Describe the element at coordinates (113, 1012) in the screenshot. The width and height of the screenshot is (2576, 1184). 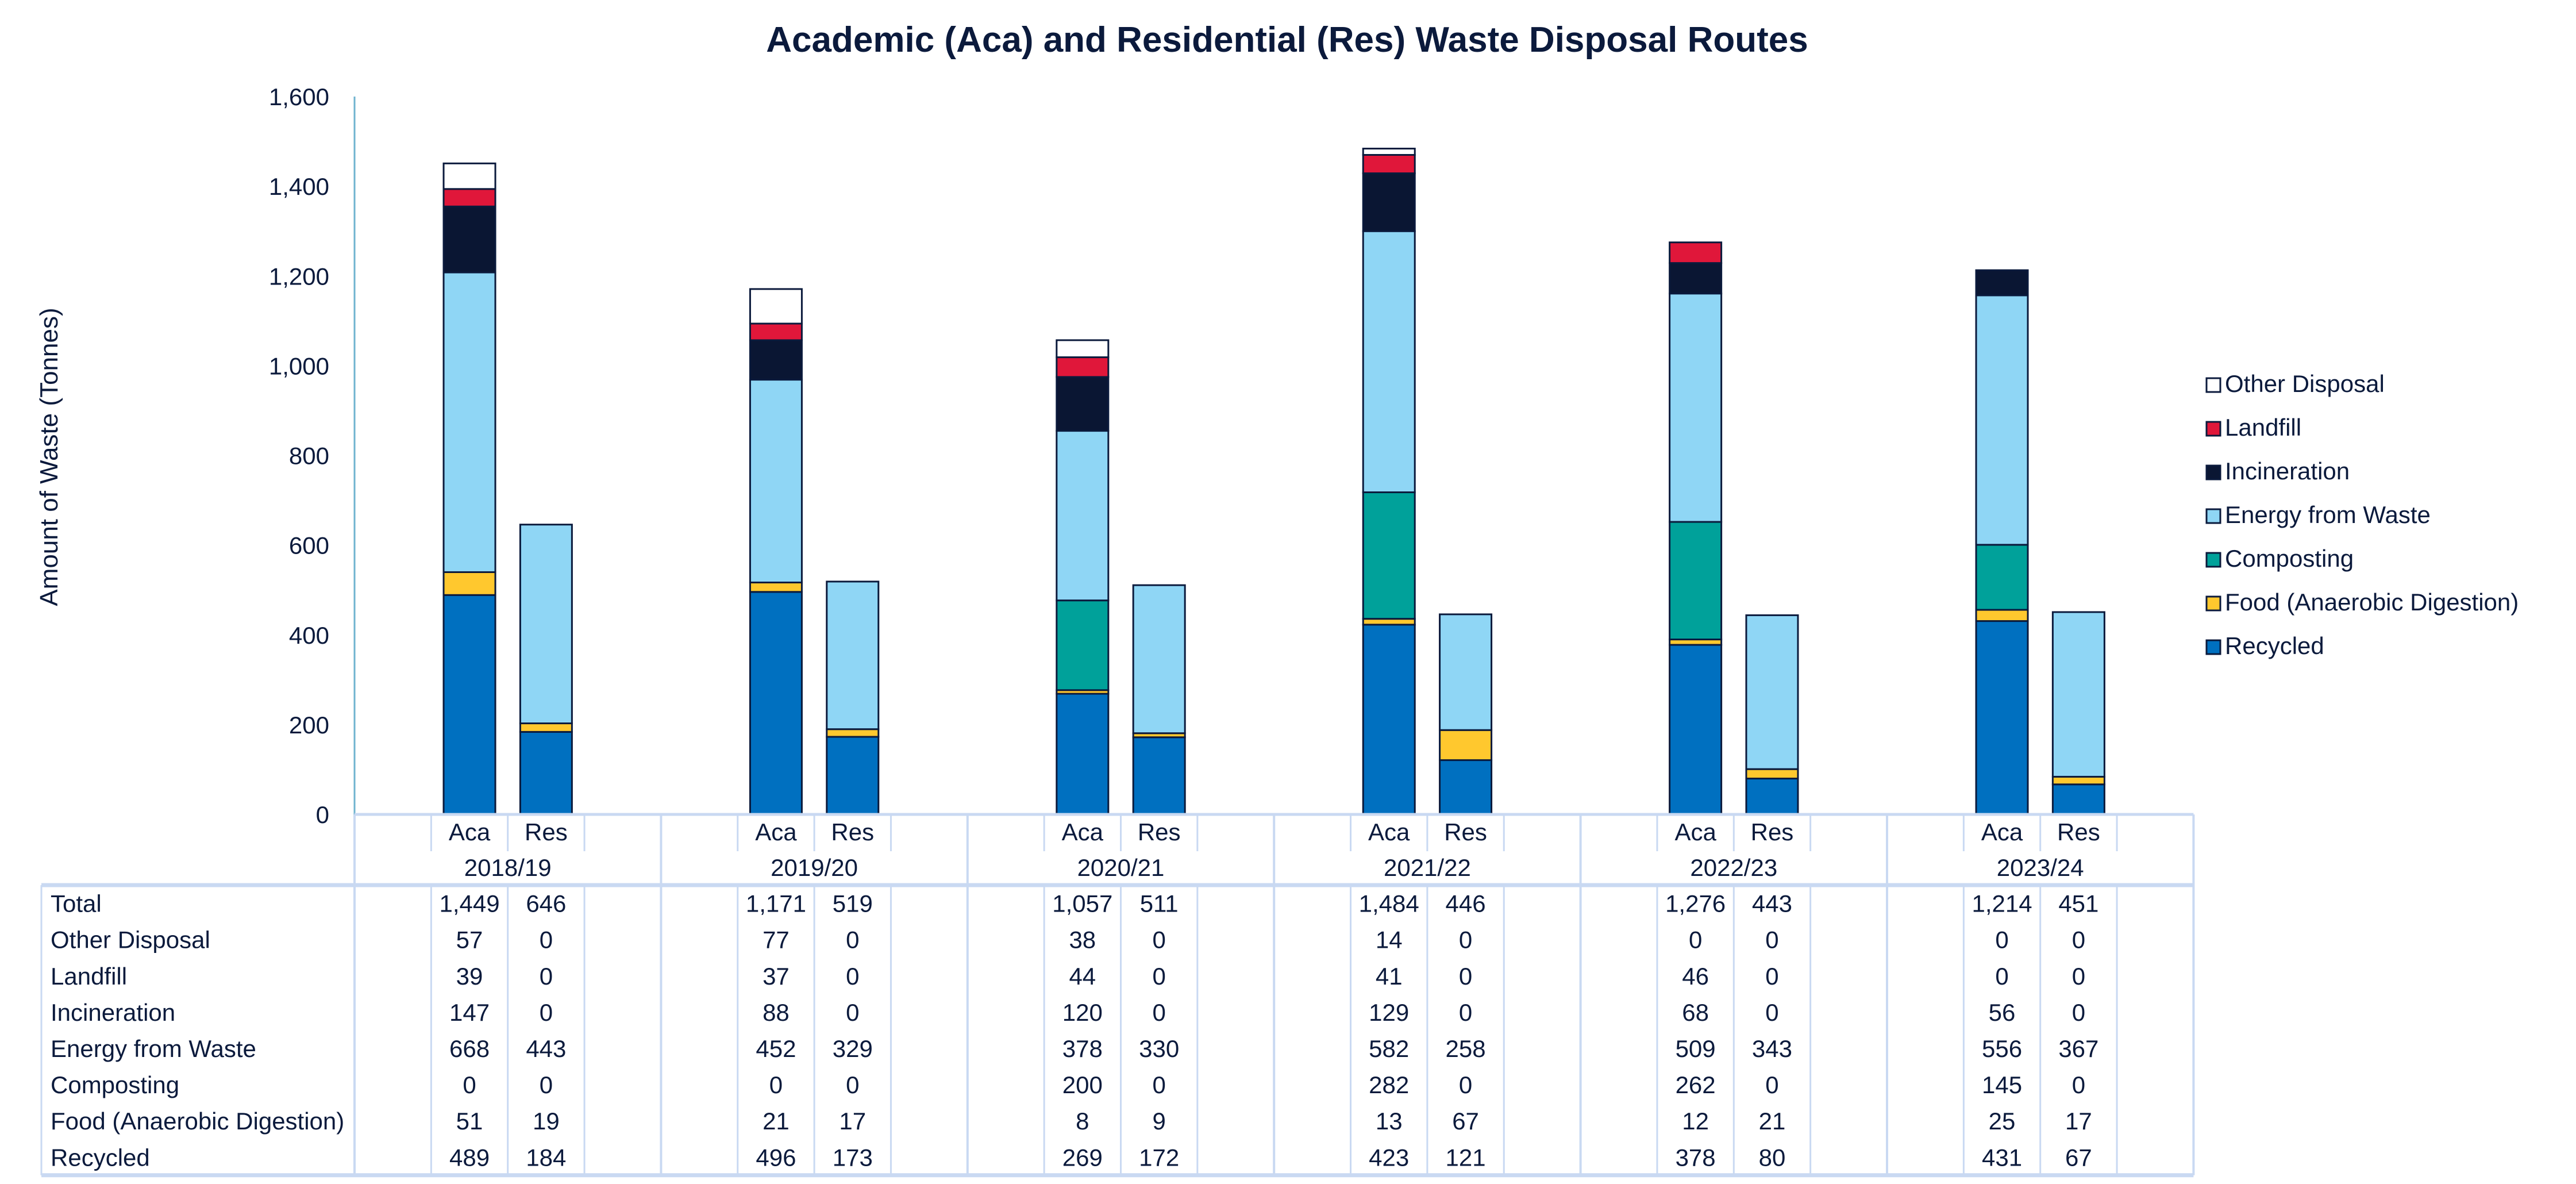
I see `table-row-label: Incineration` at that location.